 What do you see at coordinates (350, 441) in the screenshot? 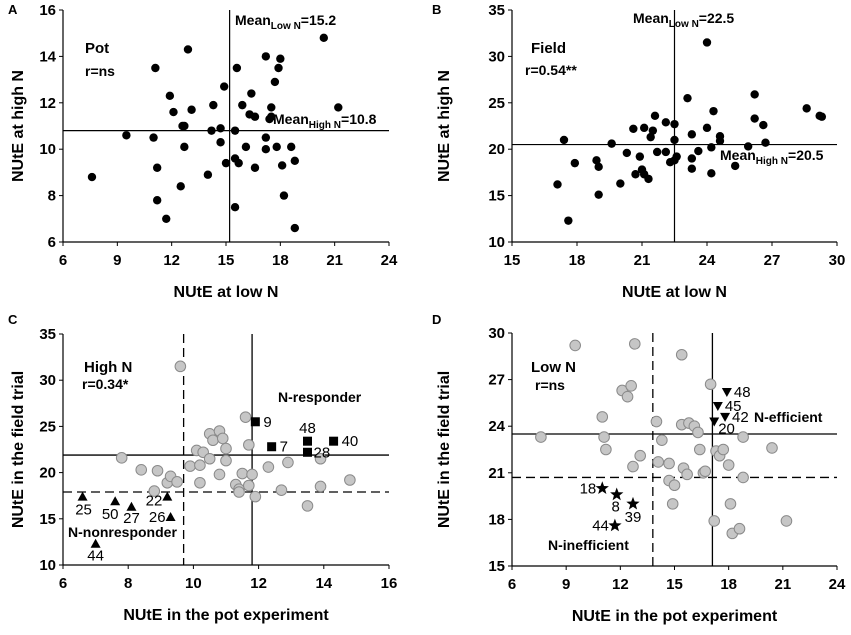
I see `point-label: 40` at bounding box center [350, 441].